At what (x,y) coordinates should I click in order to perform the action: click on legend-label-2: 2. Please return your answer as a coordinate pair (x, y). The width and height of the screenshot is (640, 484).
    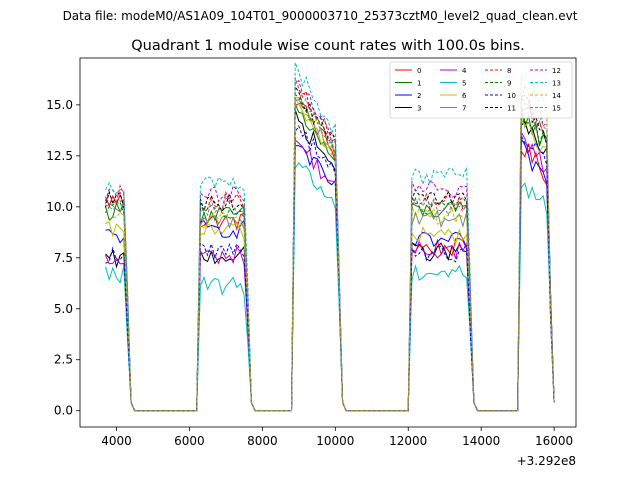
    Looking at the image, I should click on (419, 96).